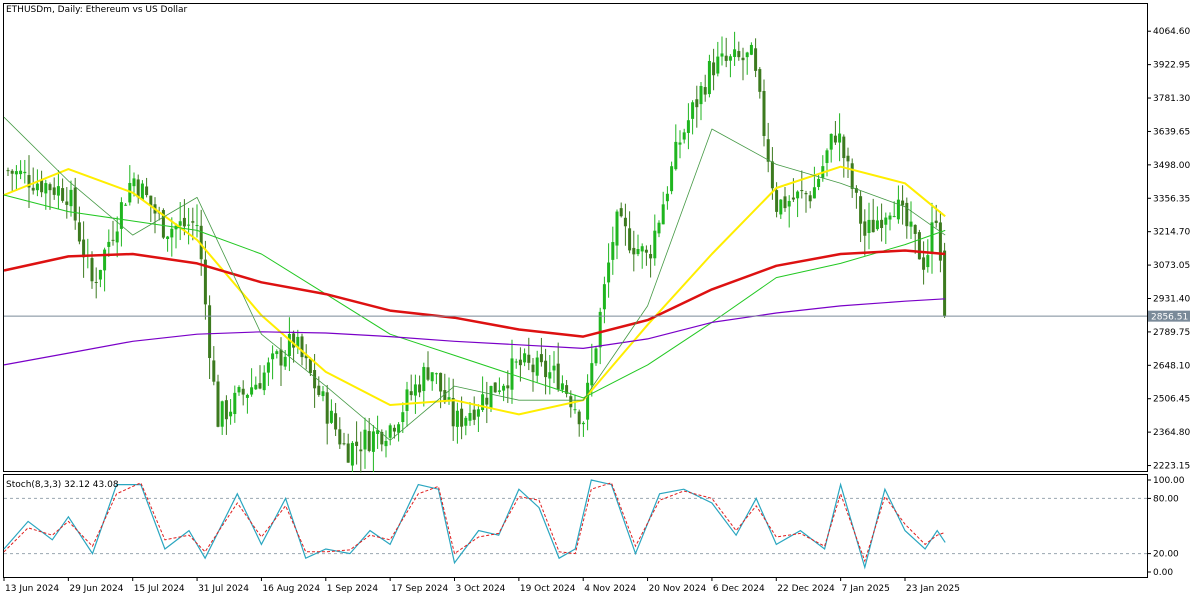 The width and height of the screenshot is (1200, 600). I want to click on price-tick-label: 2364.80, so click(1171, 433).